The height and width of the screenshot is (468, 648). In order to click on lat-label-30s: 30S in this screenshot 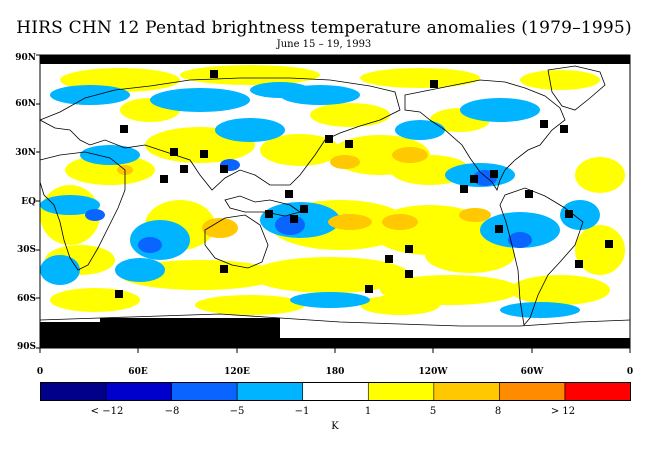, I will do `click(26, 250)`.